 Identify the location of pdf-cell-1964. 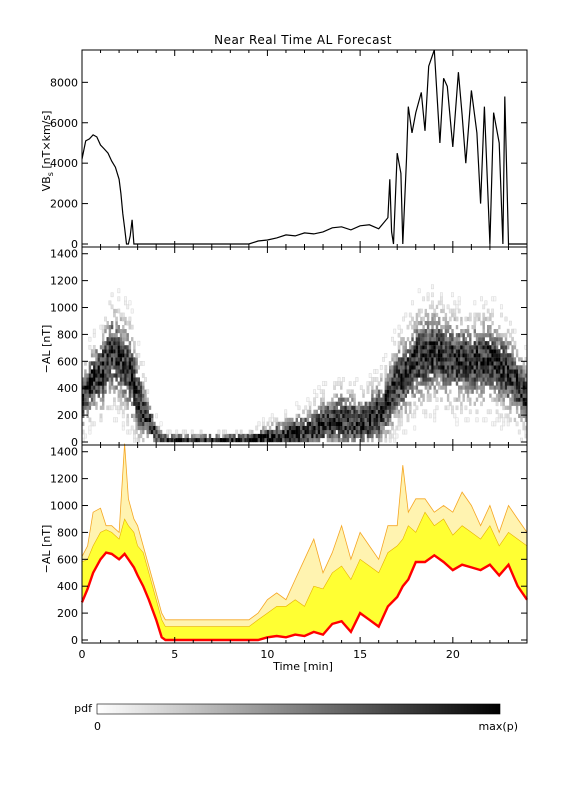
(481, 355).